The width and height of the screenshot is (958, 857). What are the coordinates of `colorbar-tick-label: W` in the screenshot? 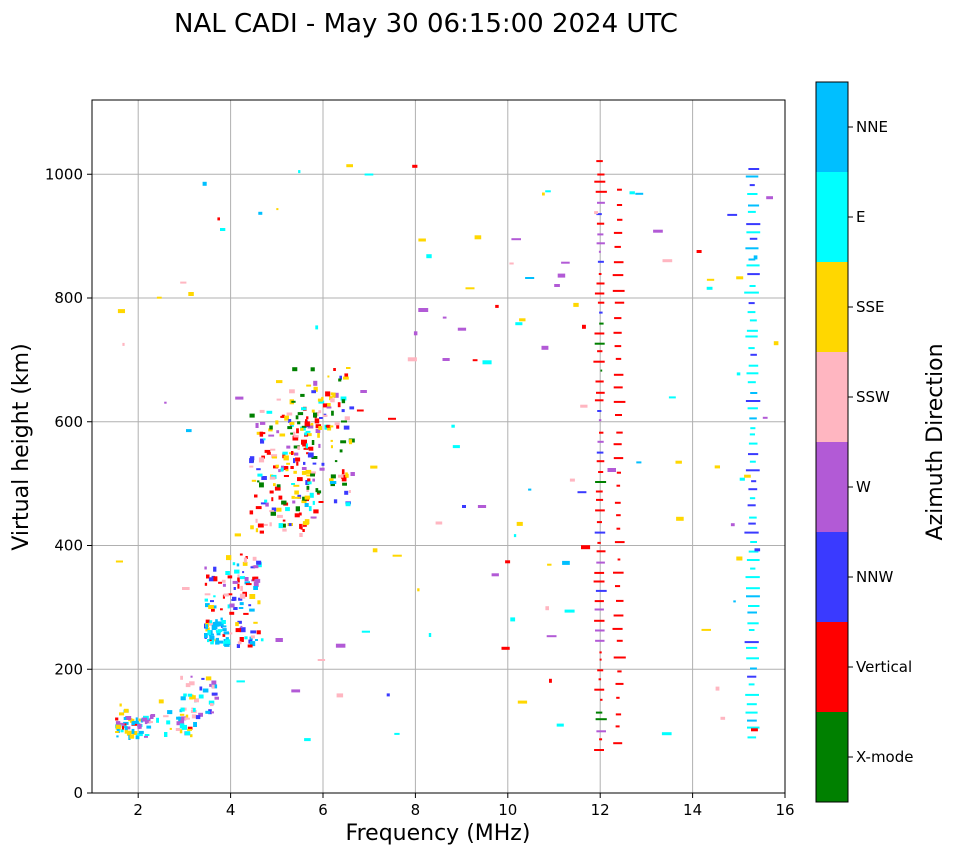 It's located at (863, 487).